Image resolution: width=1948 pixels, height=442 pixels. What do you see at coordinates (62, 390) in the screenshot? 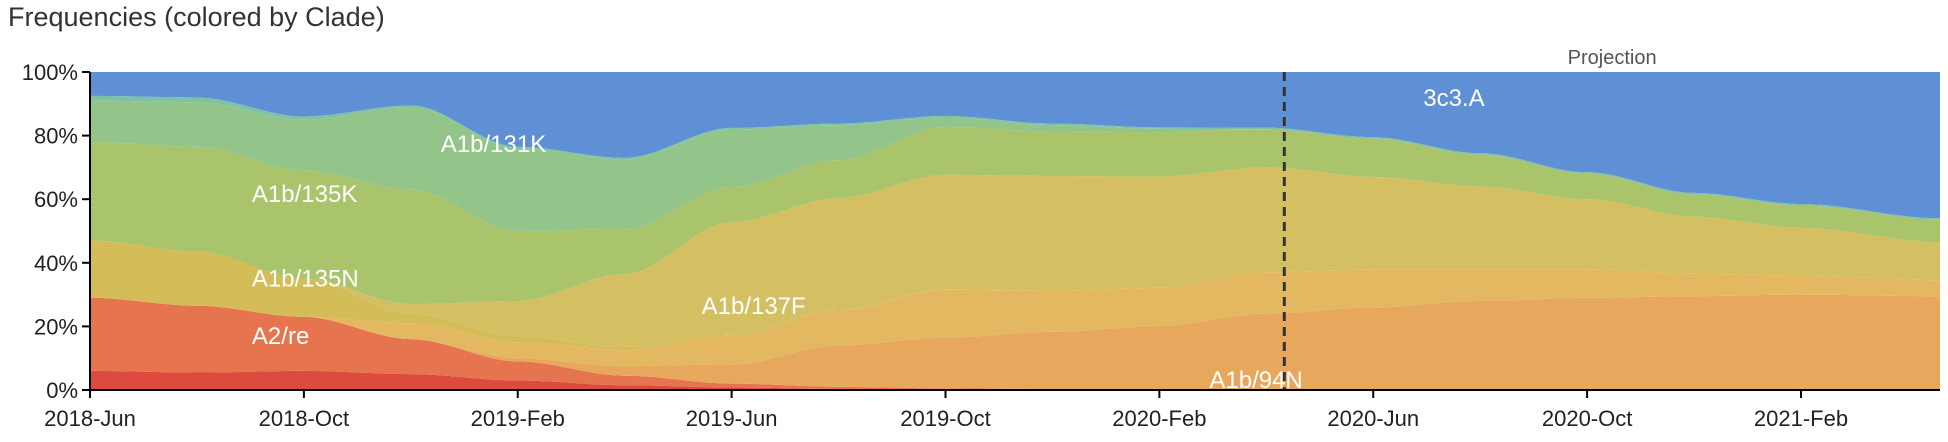
I see `y-tick-label: 0%` at bounding box center [62, 390].